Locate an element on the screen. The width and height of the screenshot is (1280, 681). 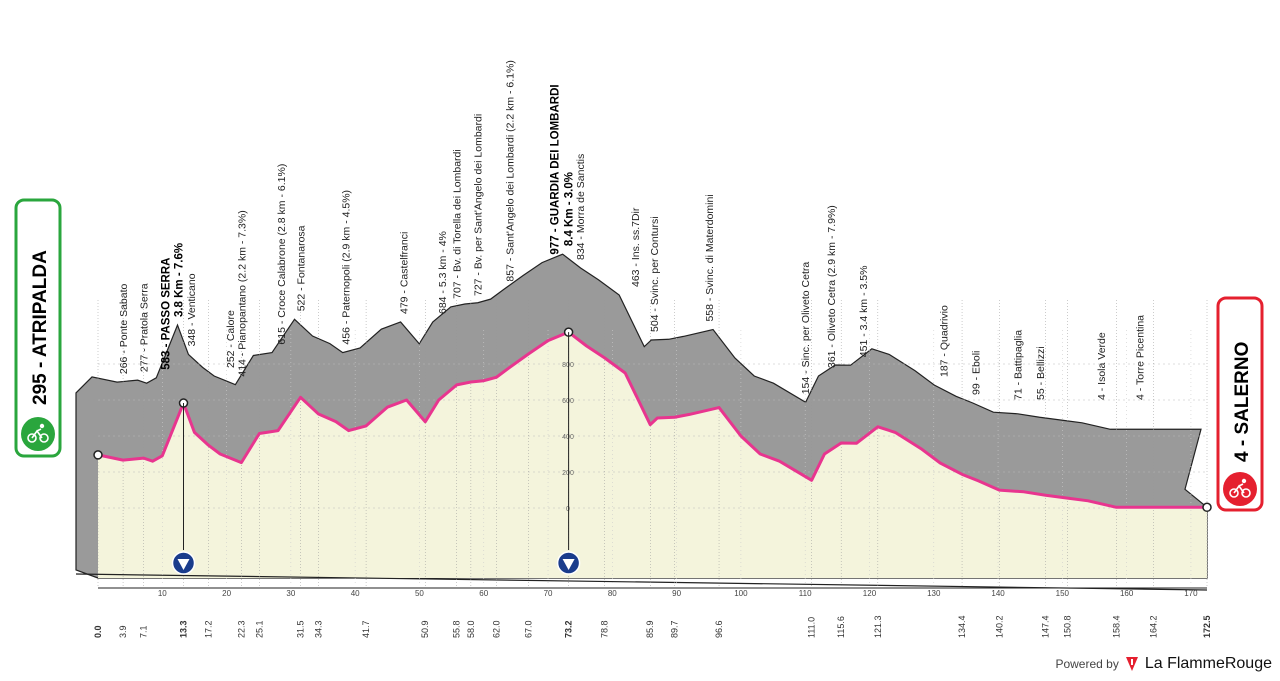
waypoint-label-25: 99 - Eboli is located at coordinates (977, 373).